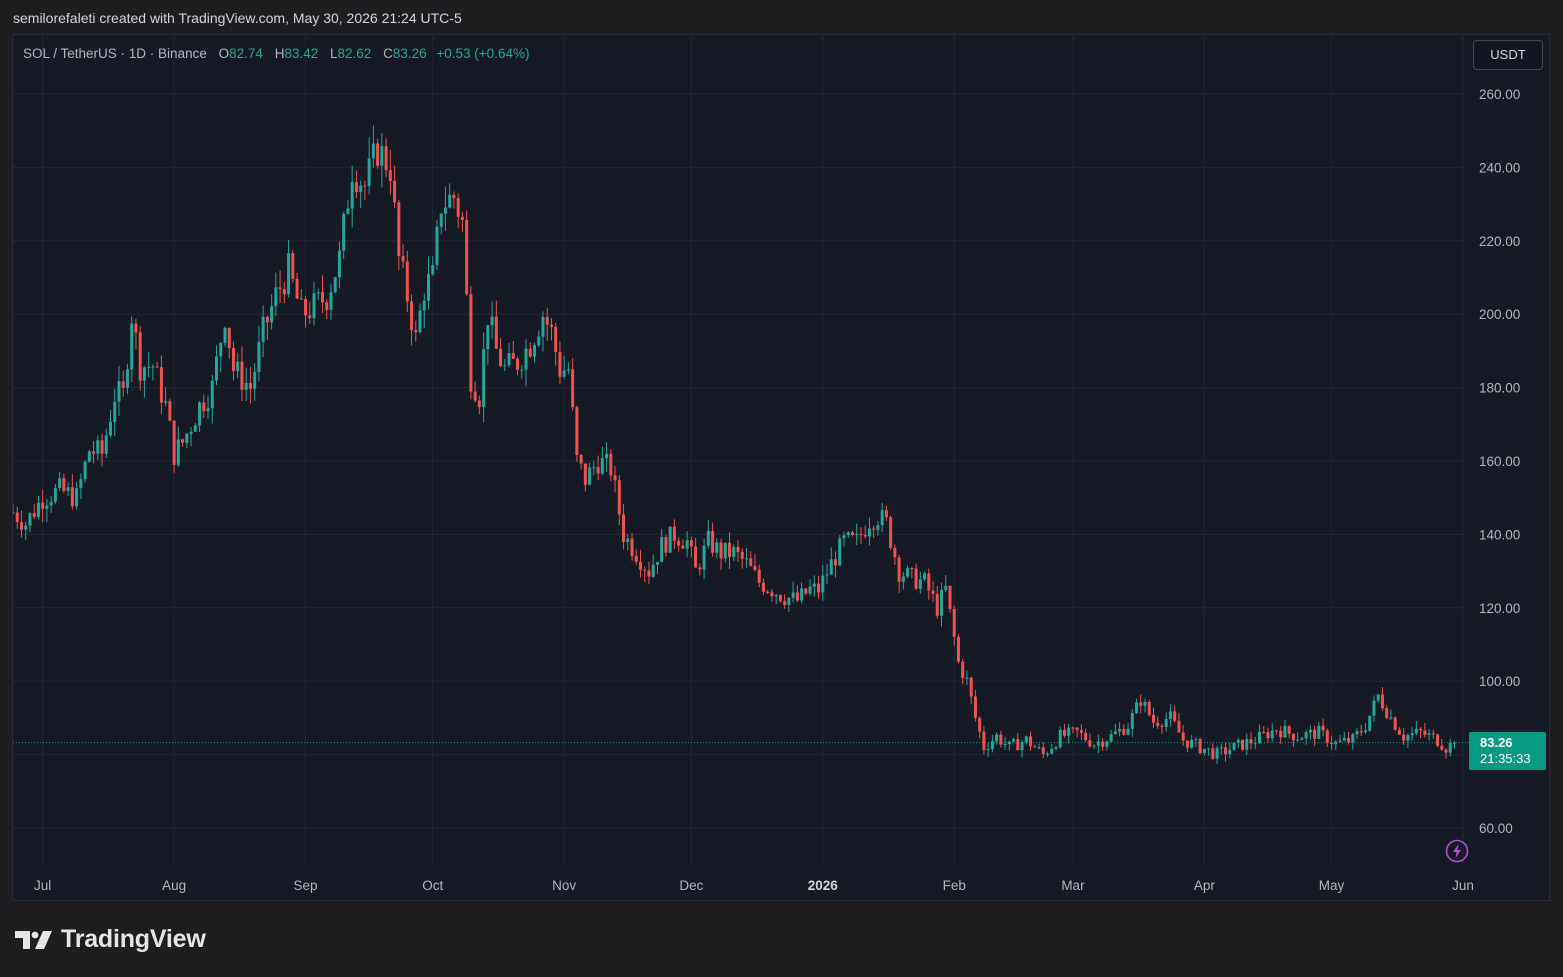  I want to click on tradingview-logo: TradingView, so click(110, 939).